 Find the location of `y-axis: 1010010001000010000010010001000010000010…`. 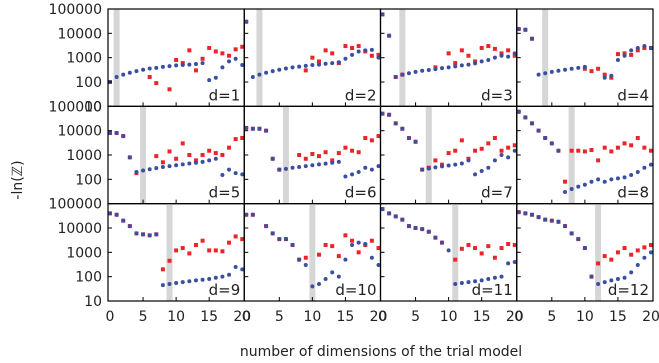

y-axis: 1010010001000010000010010001000010000010… is located at coordinates (75, 156).